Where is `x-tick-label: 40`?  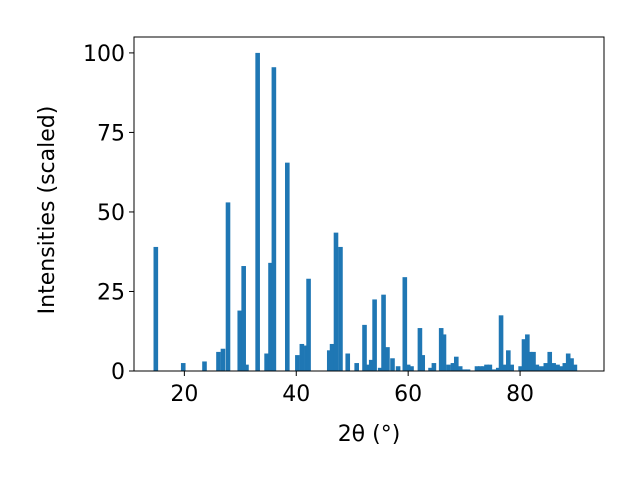
x-tick-label: 40 is located at coordinates (296, 394).